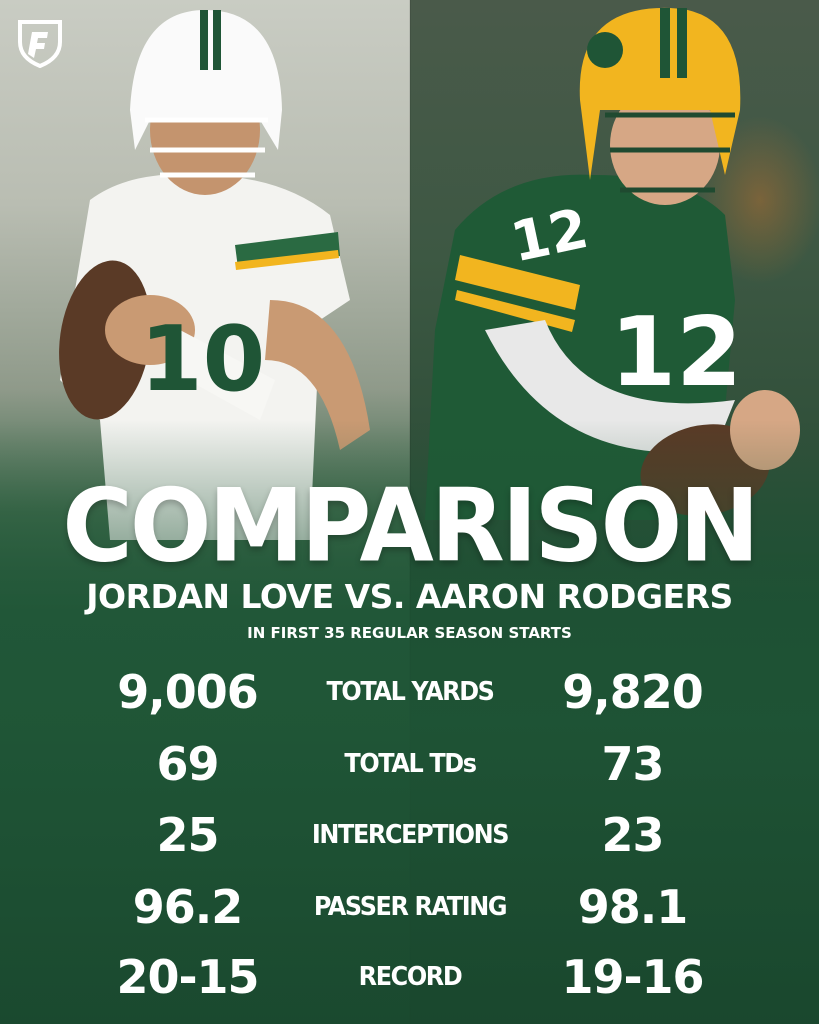 The height and width of the screenshot is (1024, 819). Describe the element at coordinates (202, 359) in the screenshot. I see `left-jersey-number: 10` at that location.